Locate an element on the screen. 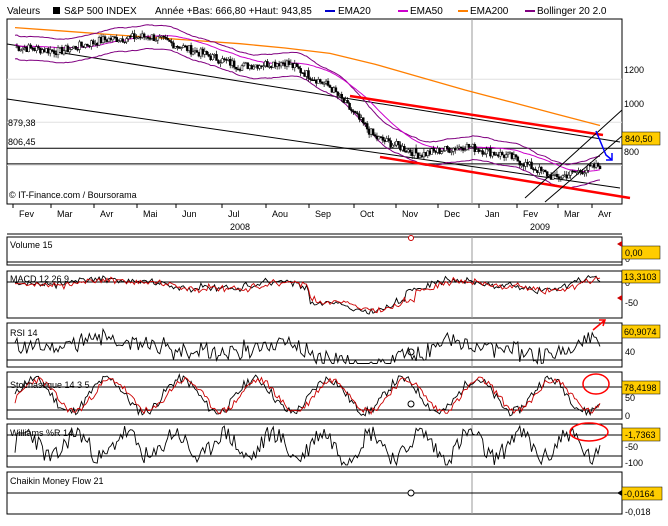  series-swatch is located at coordinates (56, 10).